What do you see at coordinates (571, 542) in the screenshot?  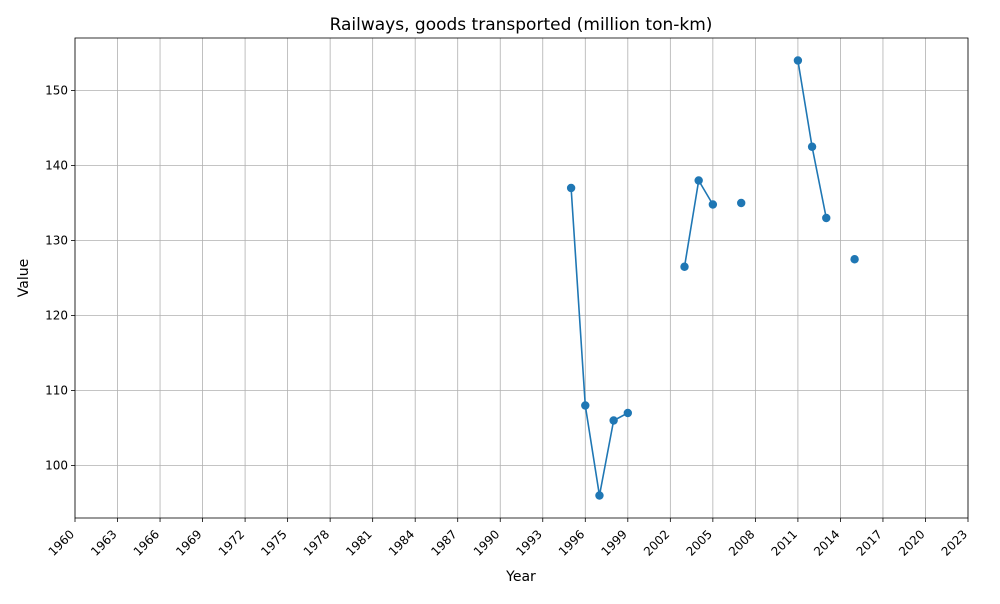 I see `x-tick-label: 1996` at bounding box center [571, 542].